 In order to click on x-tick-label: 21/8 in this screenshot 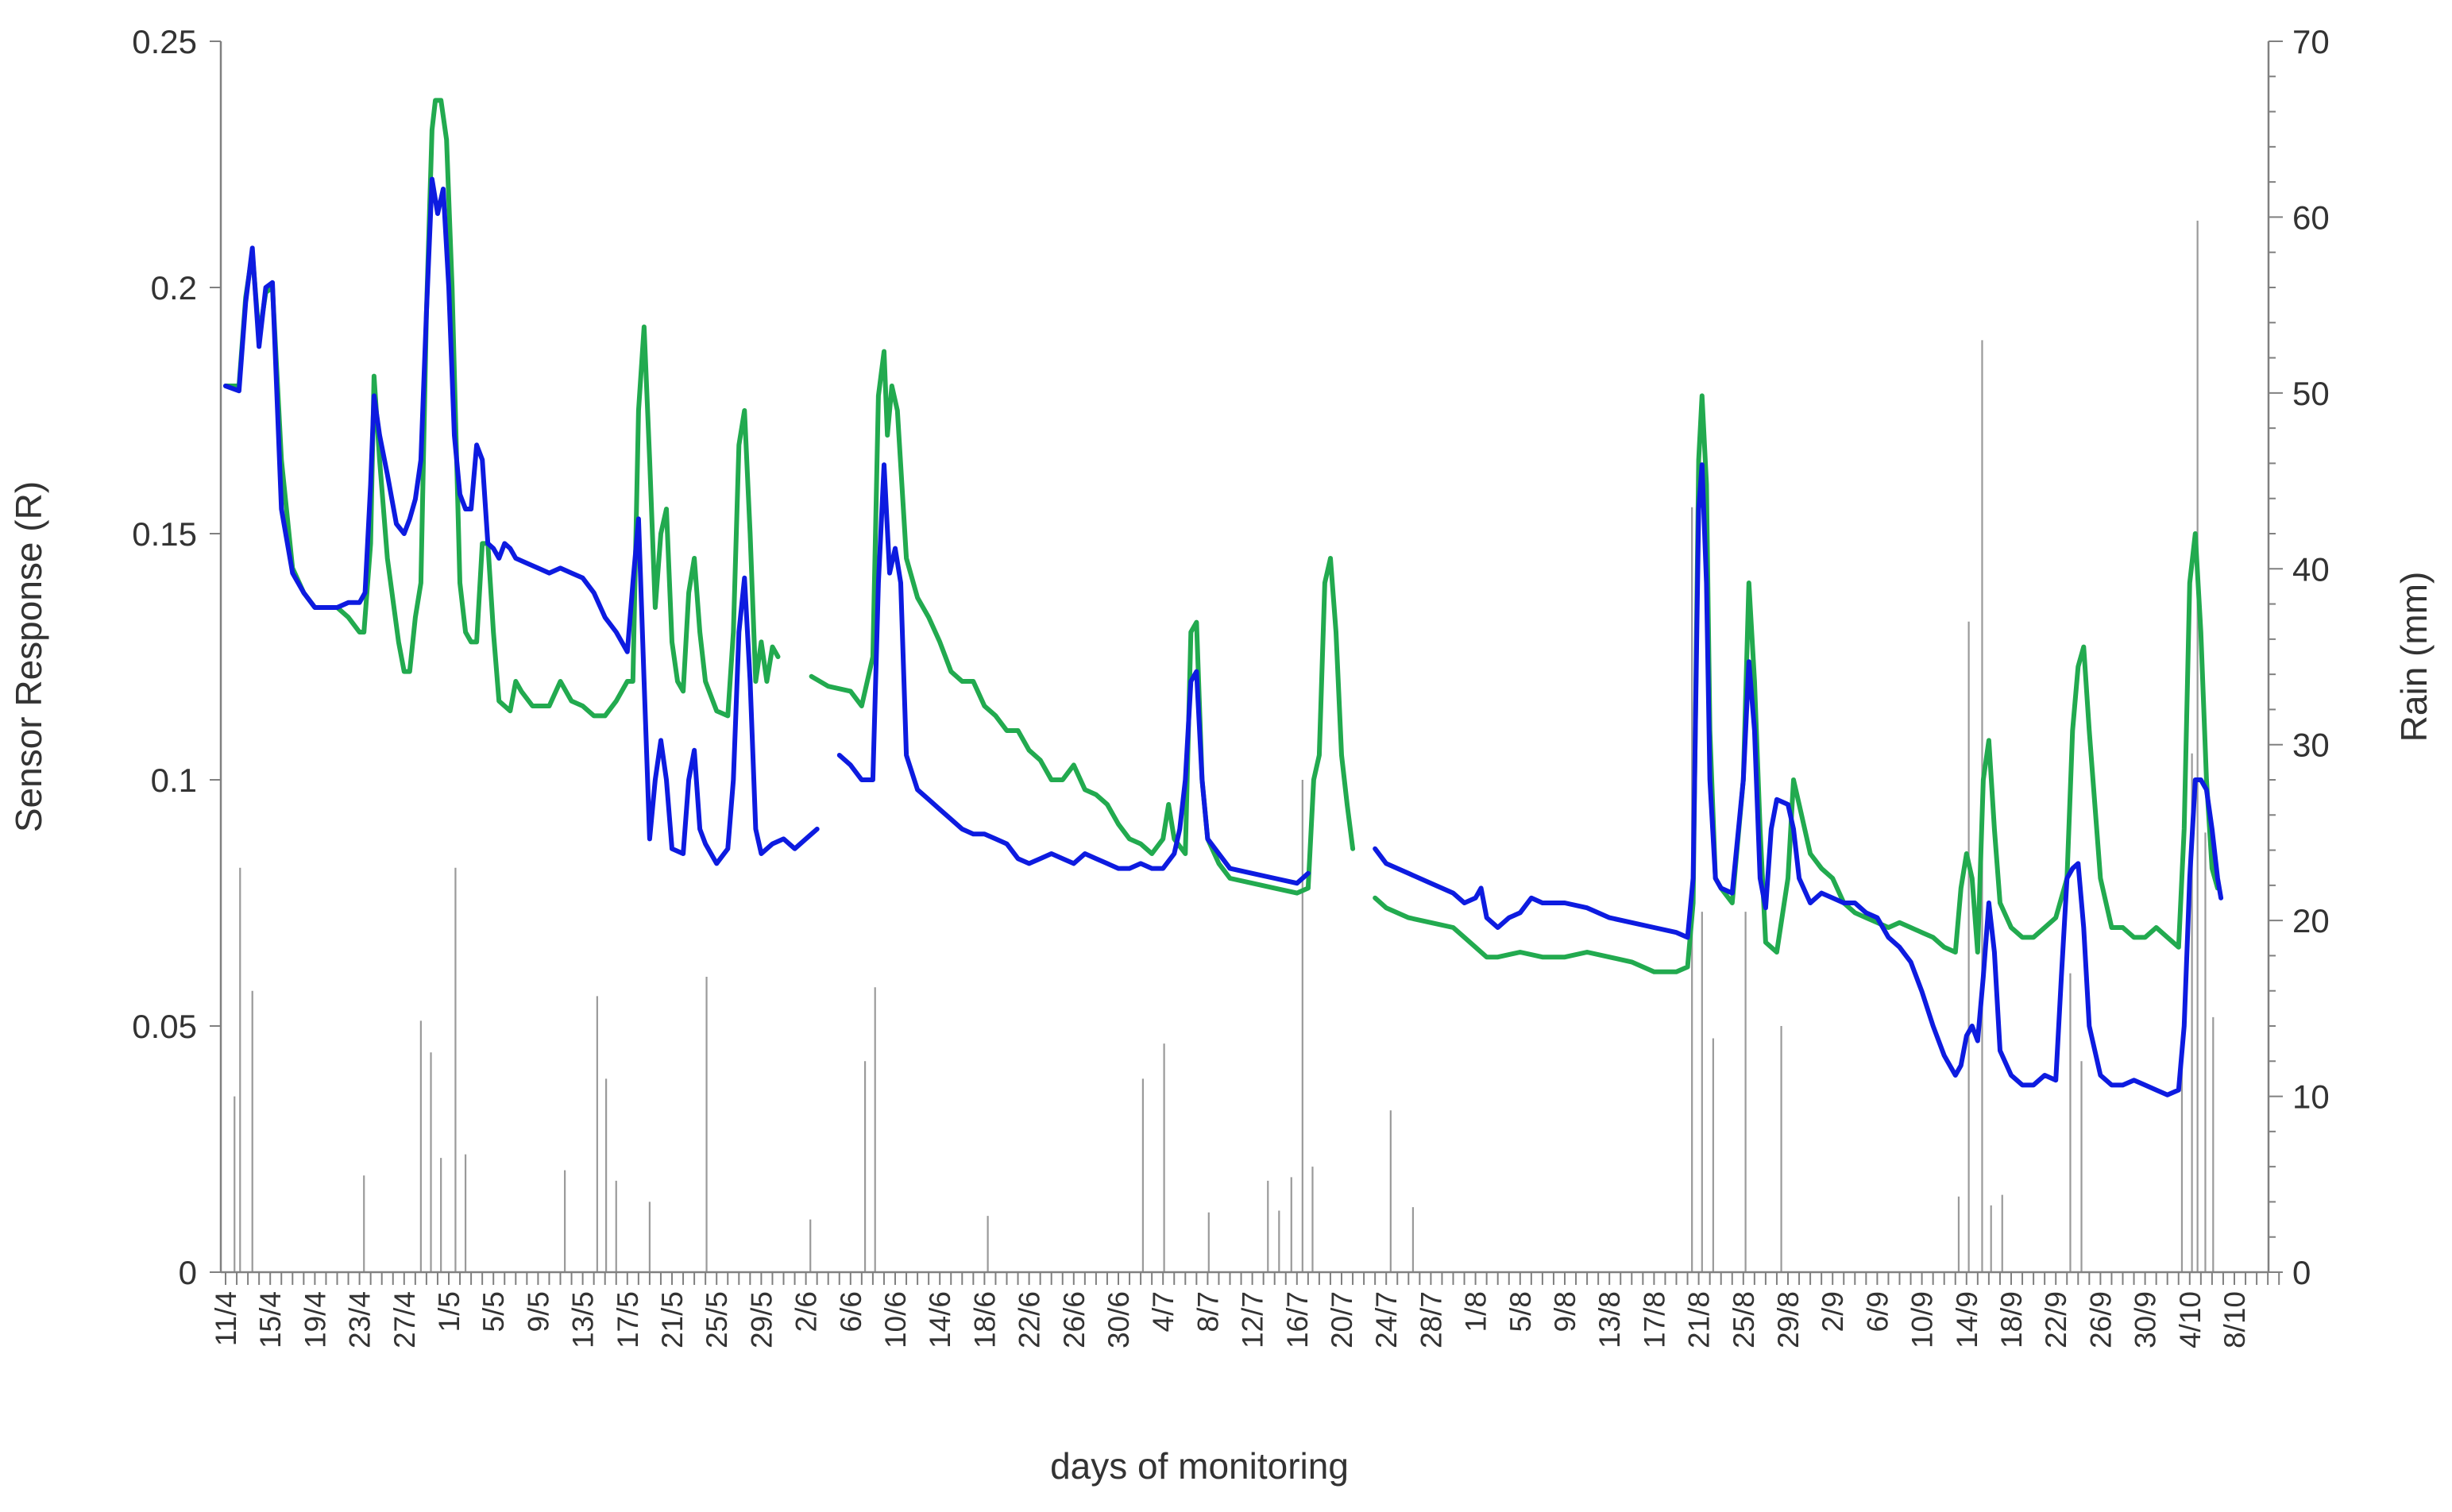, I will do `click(1700, 1319)`.